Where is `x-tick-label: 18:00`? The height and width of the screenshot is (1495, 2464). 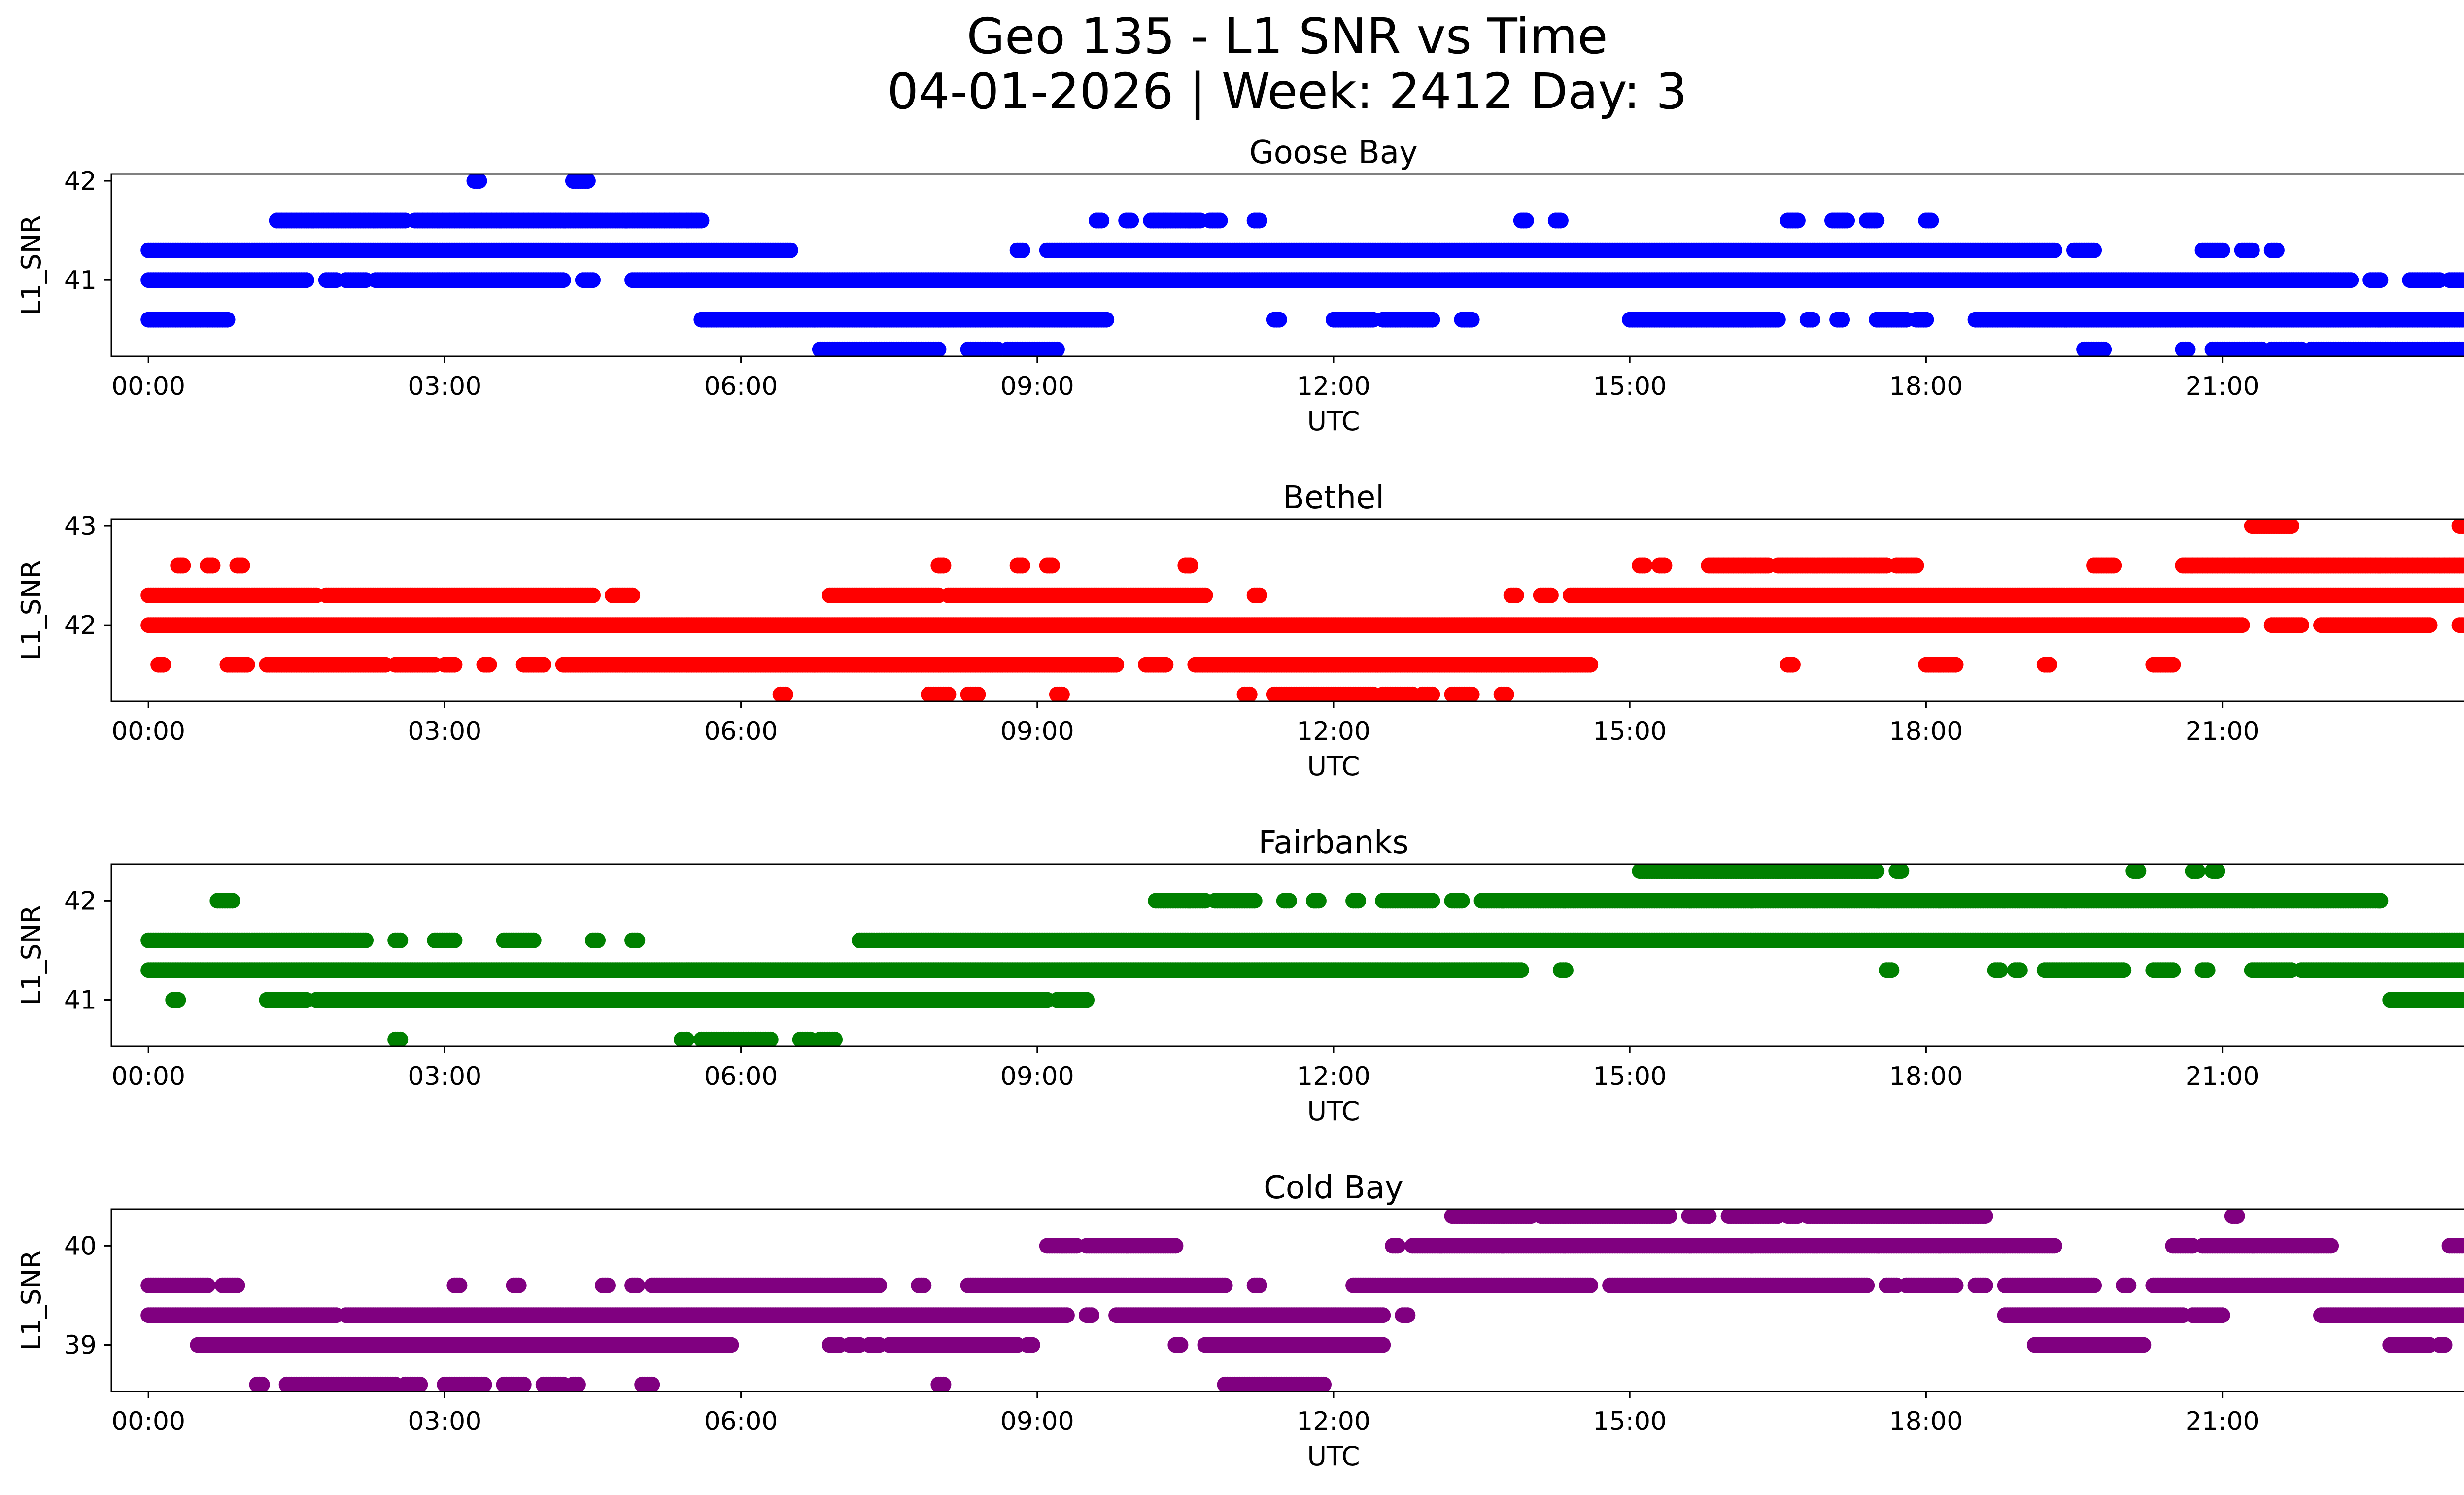 x-tick-label: 18:00 is located at coordinates (1926, 386).